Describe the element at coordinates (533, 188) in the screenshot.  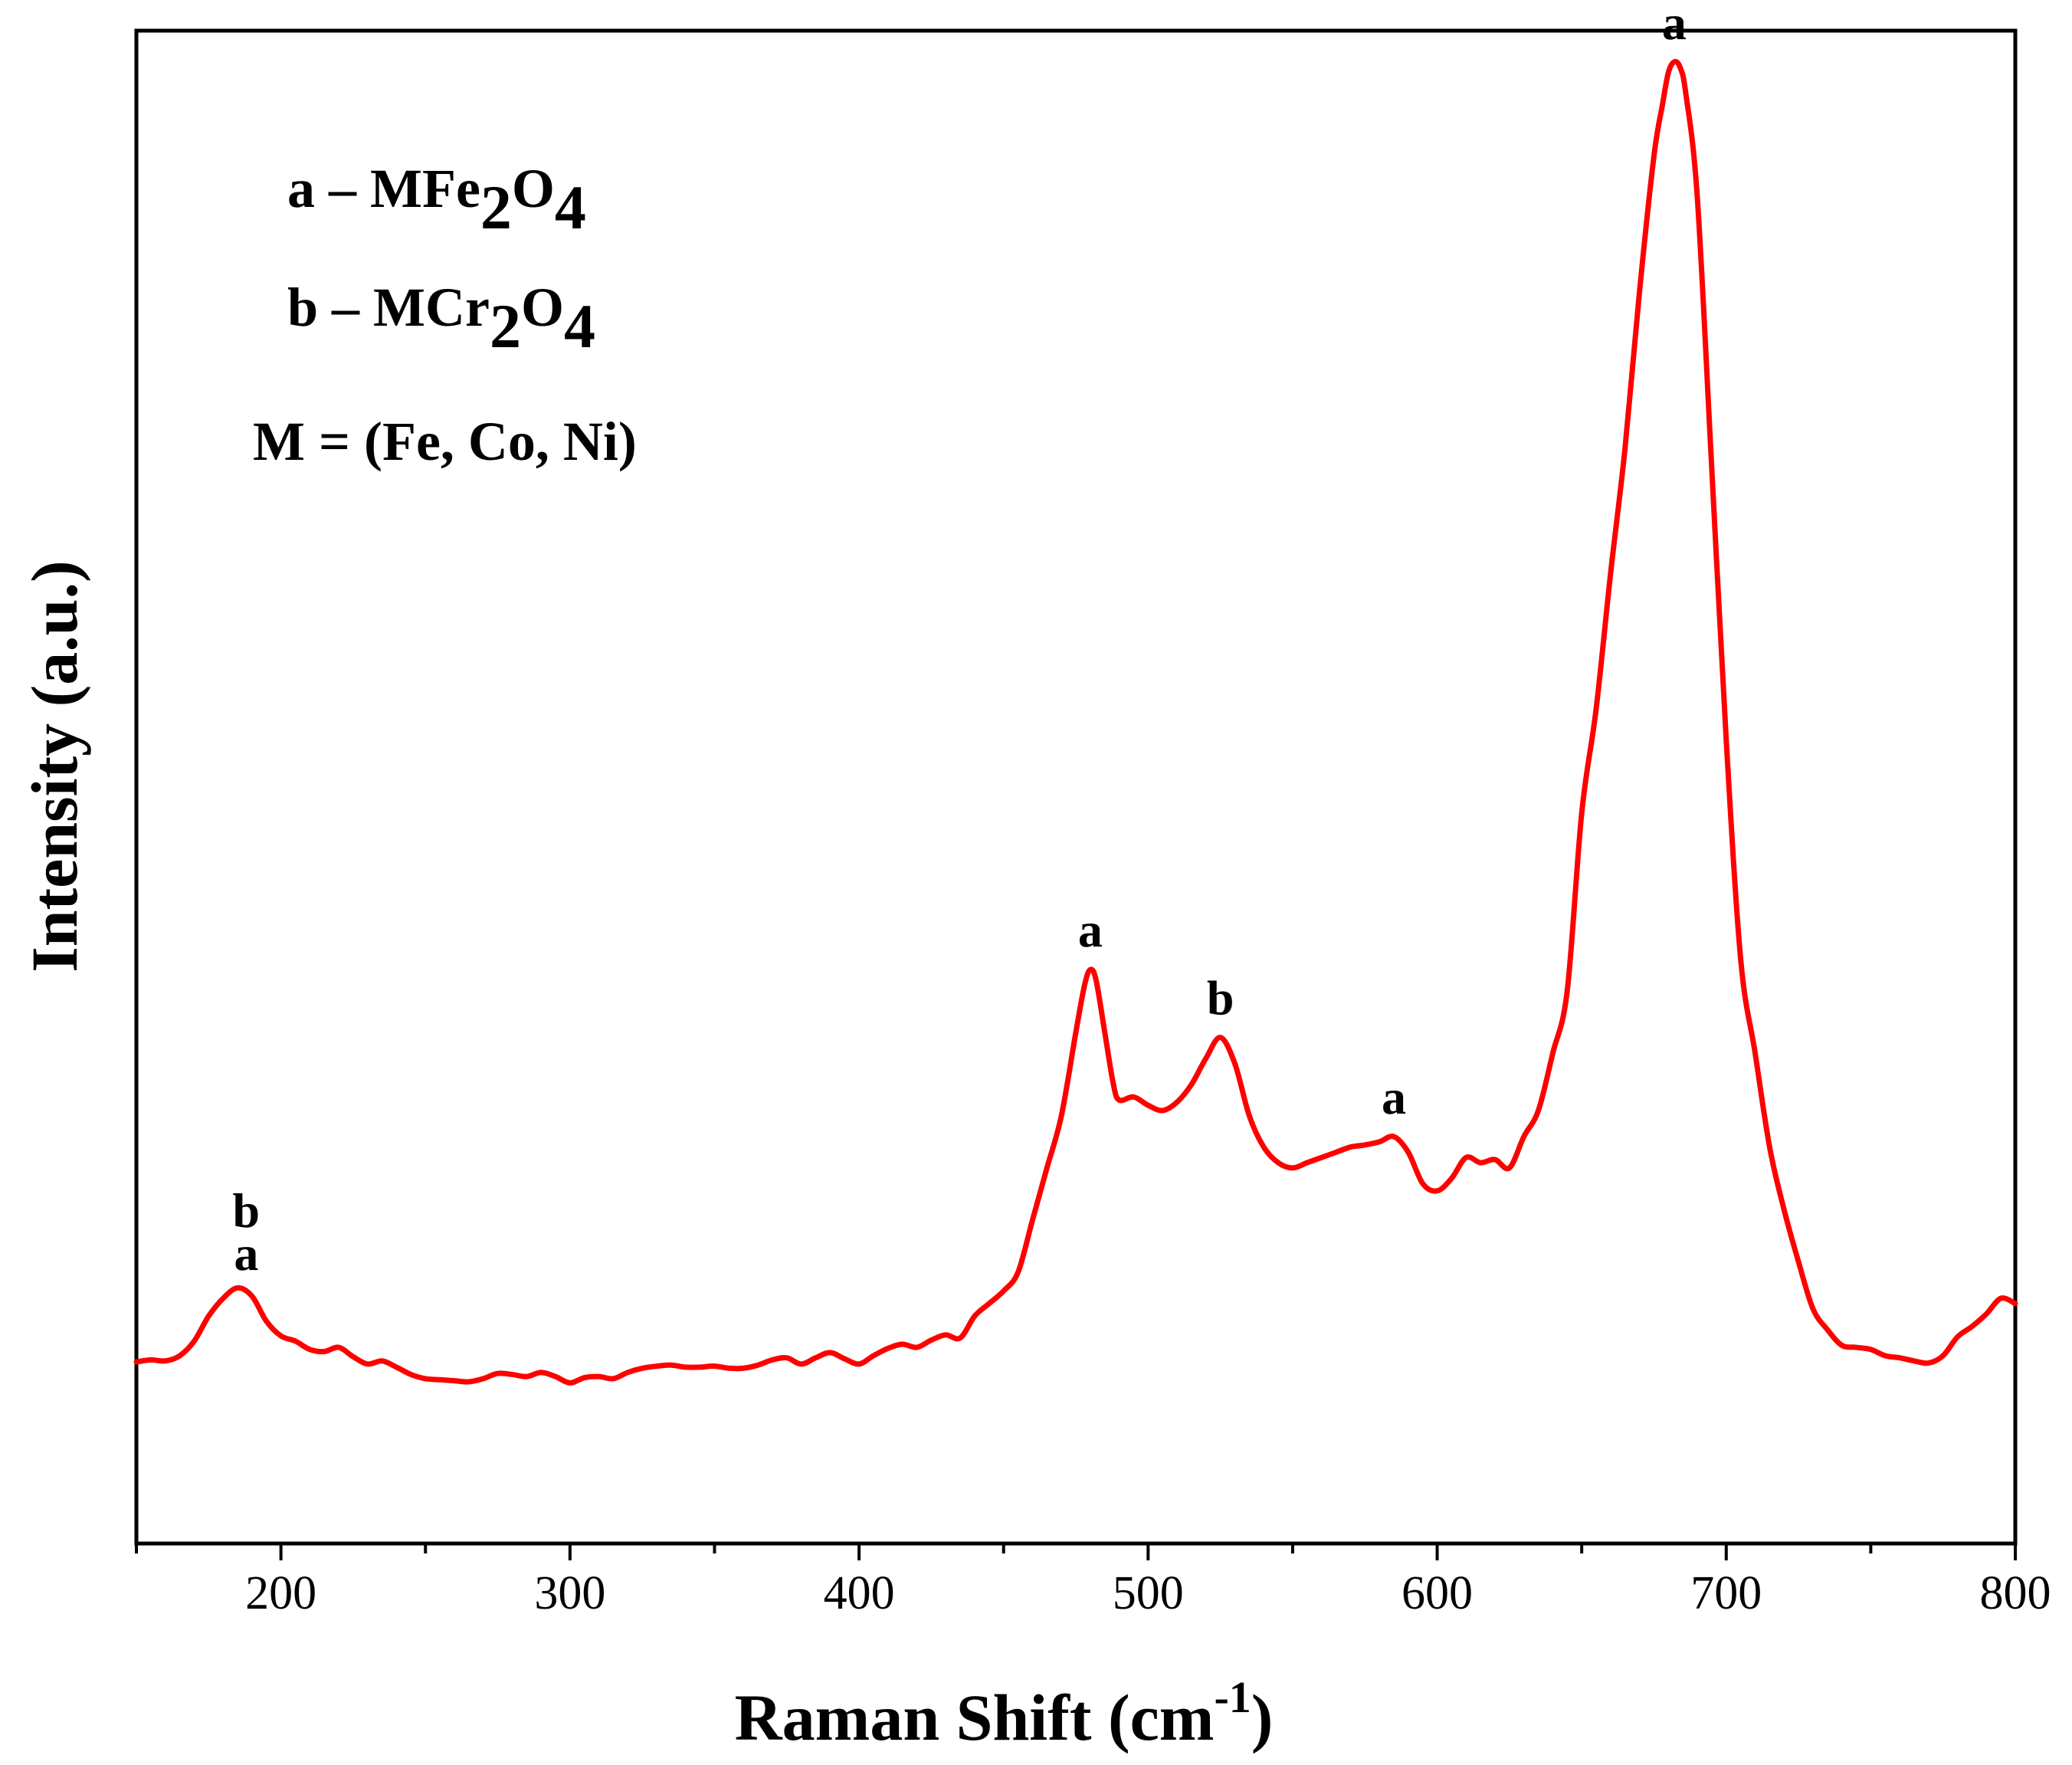
I see `legend-line-1-mid: O` at that location.